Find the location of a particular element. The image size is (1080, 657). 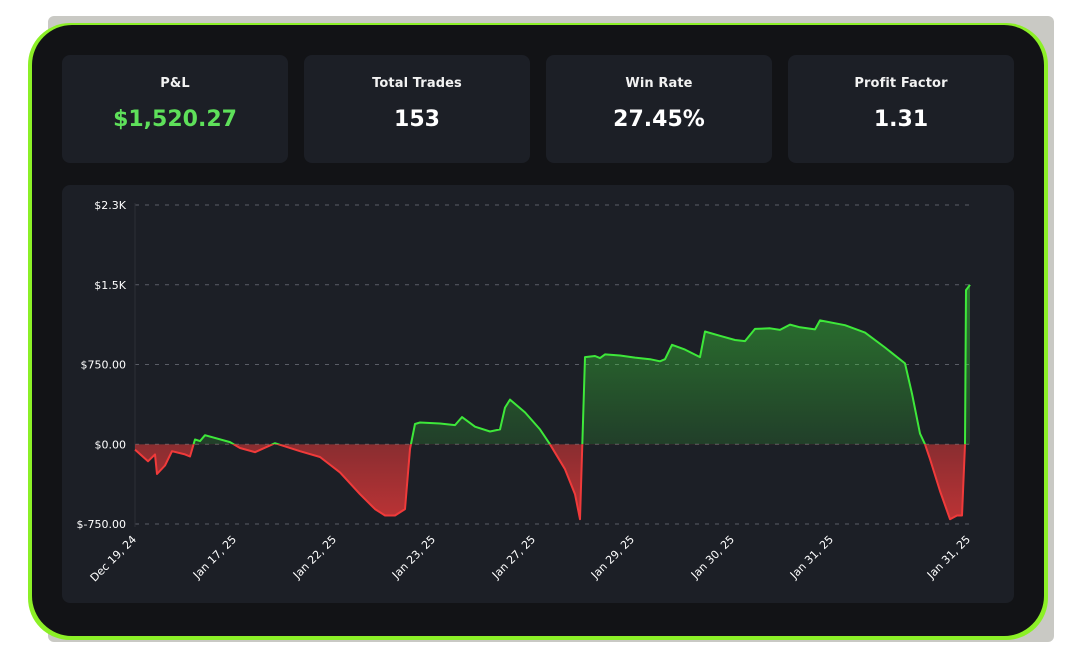

x-tick-label: Jan 17, 25 is located at coordinates (214, 557).